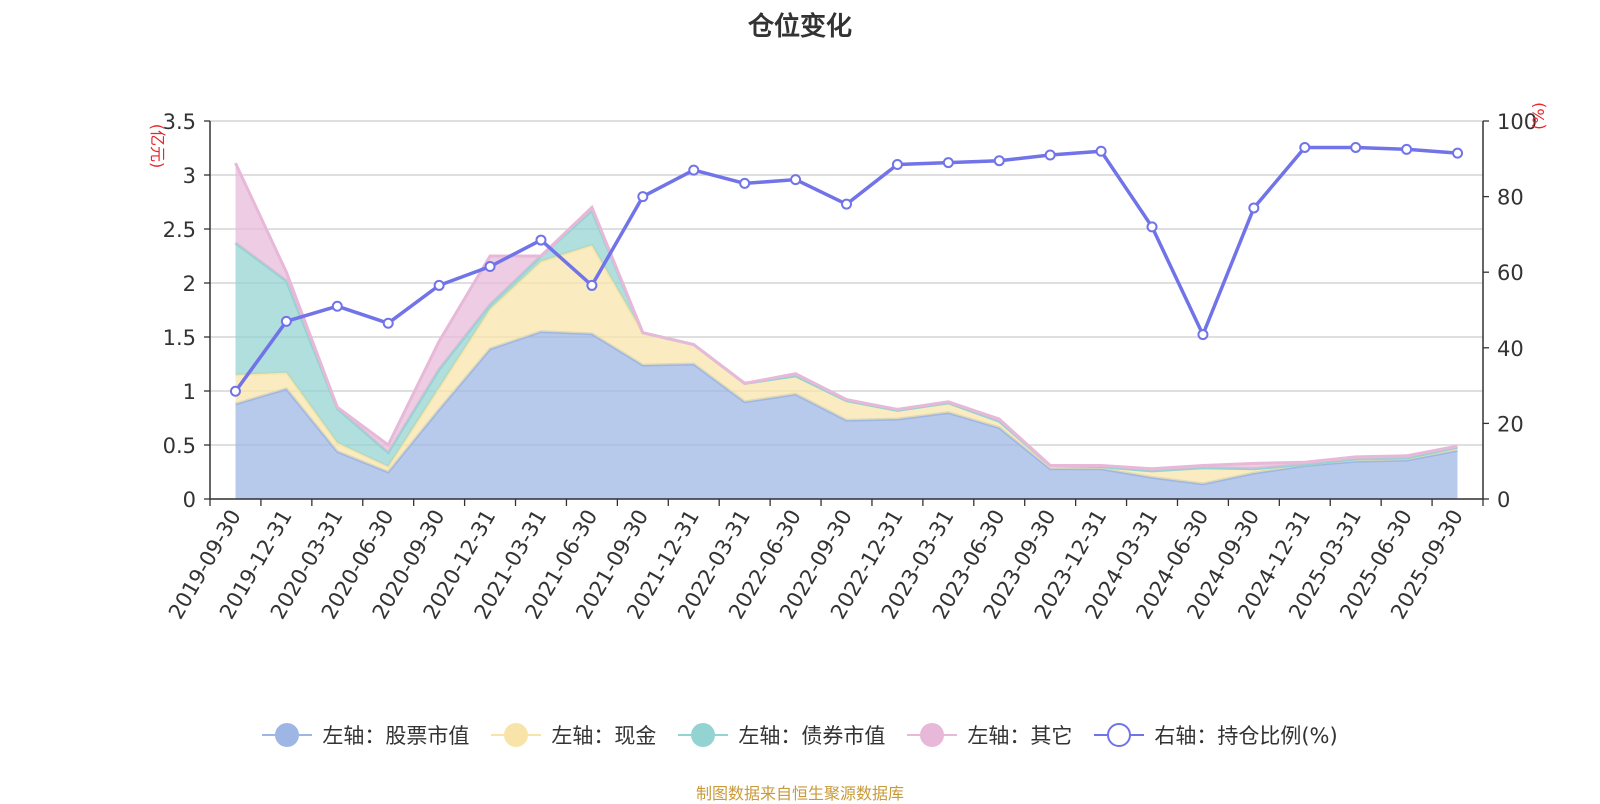 This screenshot has height=804, width=1600. What do you see at coordinates (1510, 273) in the screenshot?
I see `right-tick-label: 60` at bounding box center [1510, 273].